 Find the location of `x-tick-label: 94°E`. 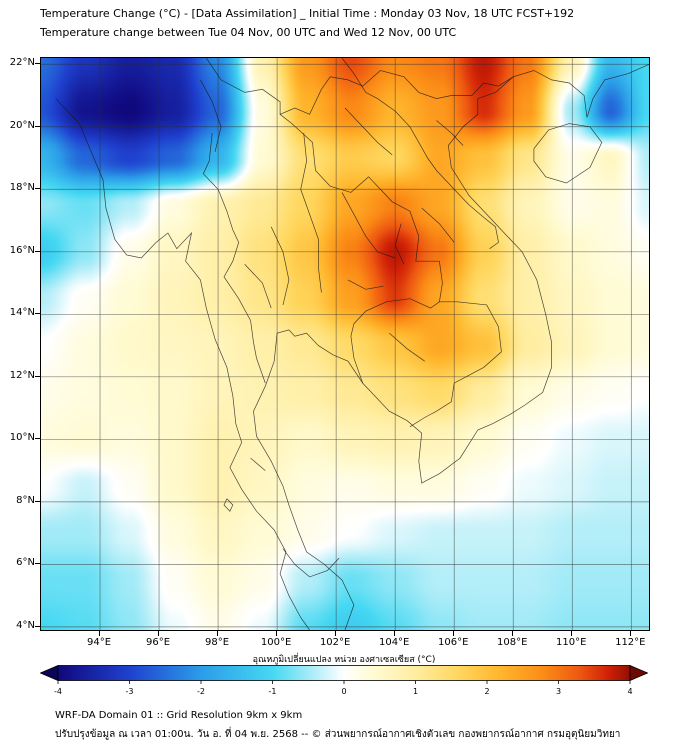

x-tick-label: 94°E is located at coordinates (99, 642).